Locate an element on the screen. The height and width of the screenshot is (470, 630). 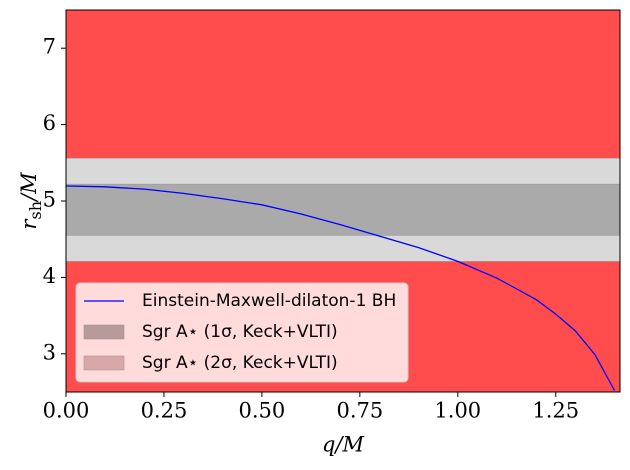
y-label-rest: /M is located at coordinates (29, 187).